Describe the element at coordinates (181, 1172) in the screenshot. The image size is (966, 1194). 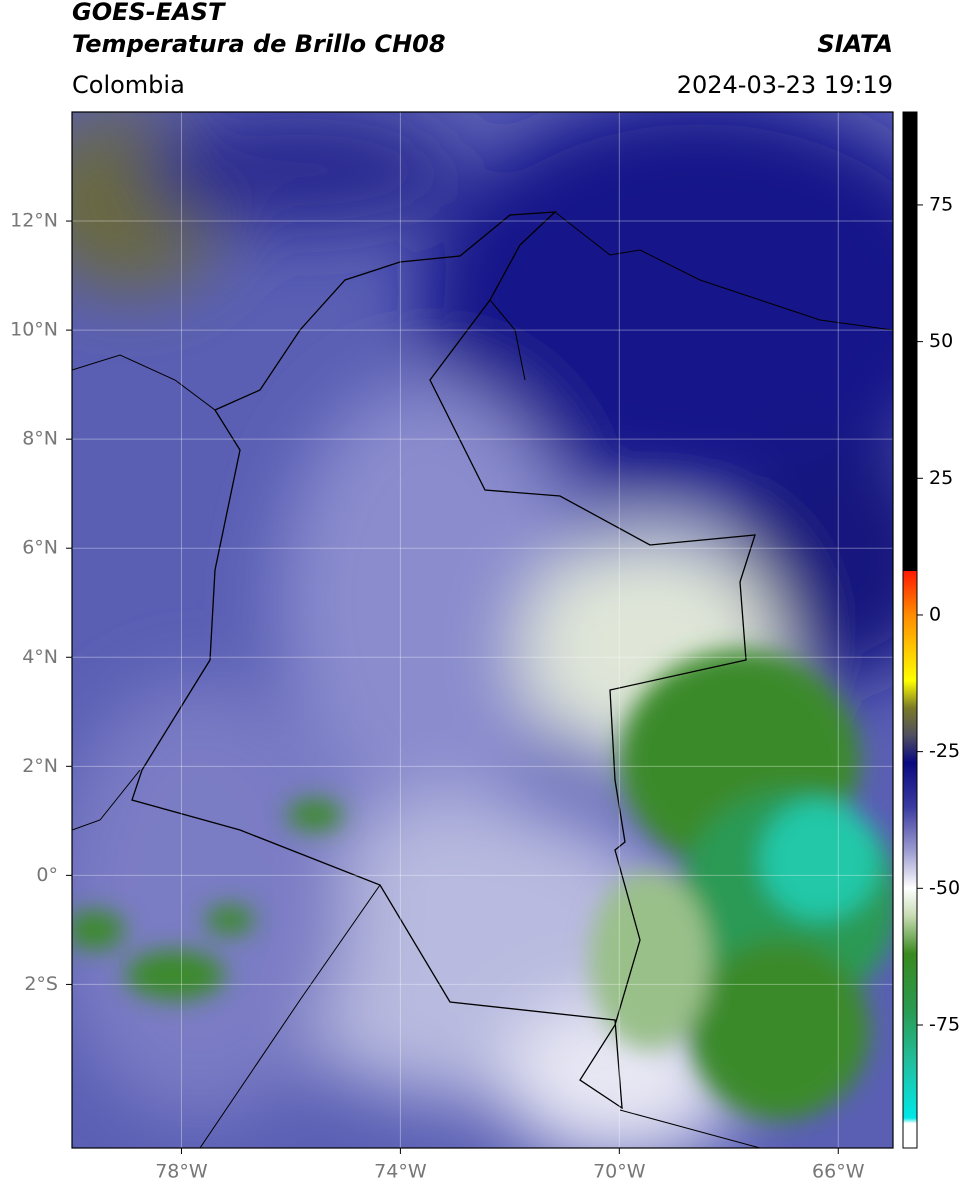
I see `lon-tick-label: 78°W` at that location.